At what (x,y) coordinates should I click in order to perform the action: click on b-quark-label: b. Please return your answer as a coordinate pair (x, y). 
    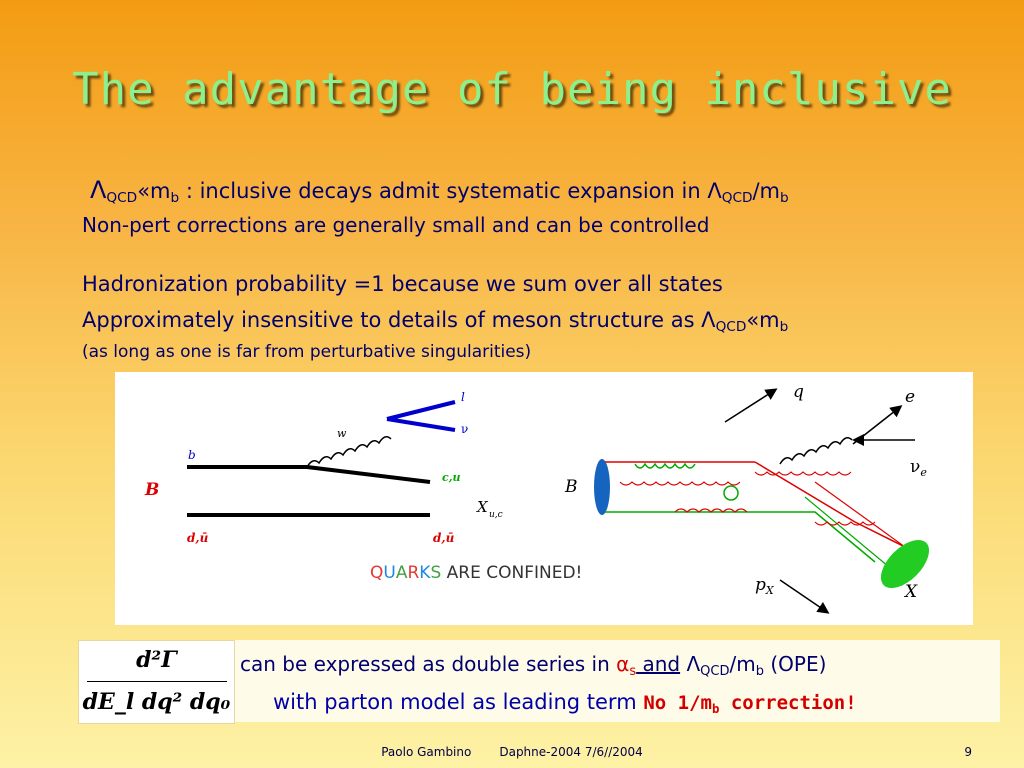
    Looking at the image, I should click on (192, 455).